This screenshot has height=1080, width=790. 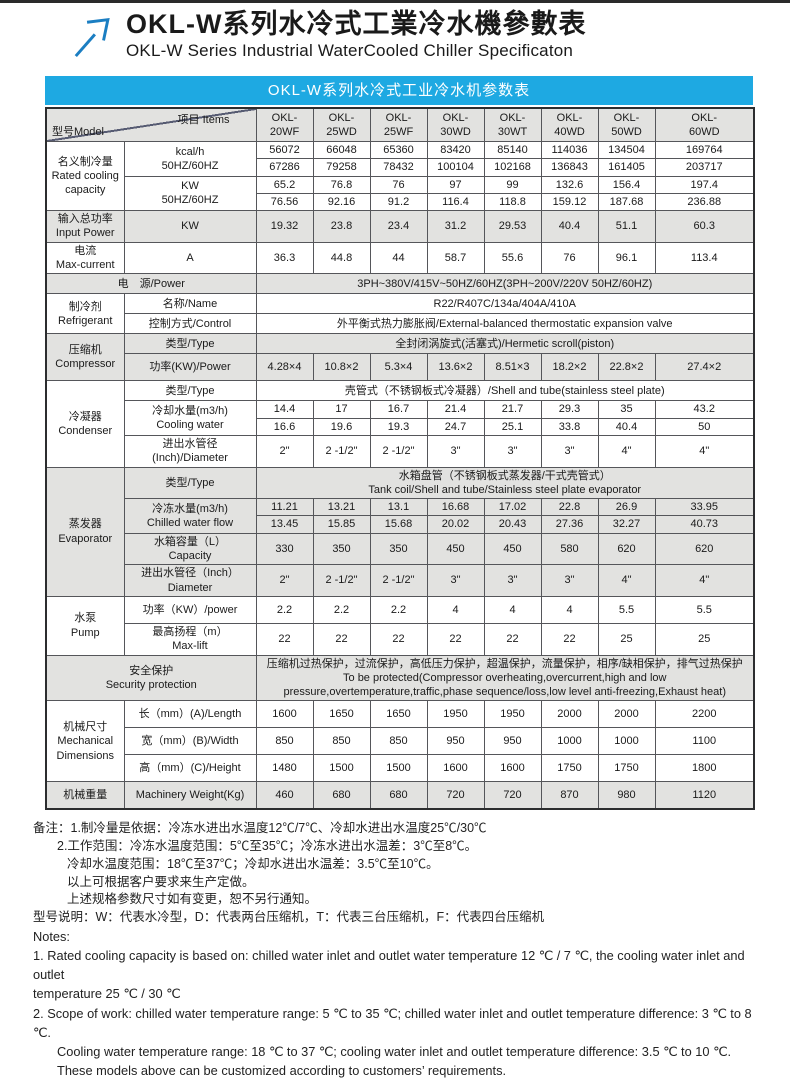 I want to click on value-cell: 4.28×4, so click(x=284, y=367).